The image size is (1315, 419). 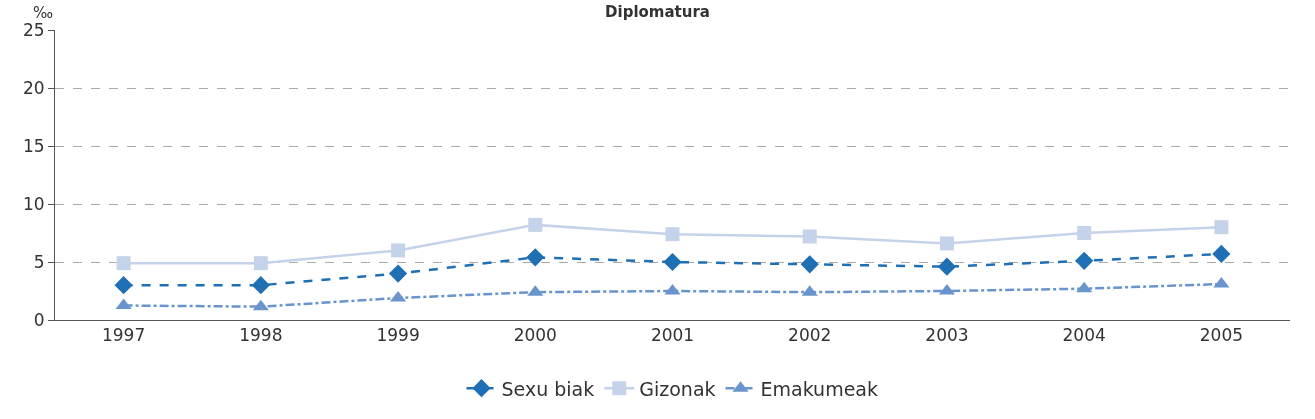 I want to click on y-tick-label: 15, so click(x=33, y=145).